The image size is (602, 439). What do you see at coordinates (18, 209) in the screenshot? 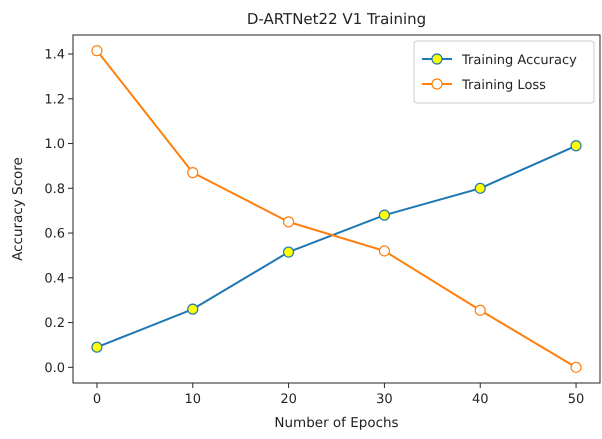
I see `y-axis-title: Accuracy Score` at bounding box center [18, 209].